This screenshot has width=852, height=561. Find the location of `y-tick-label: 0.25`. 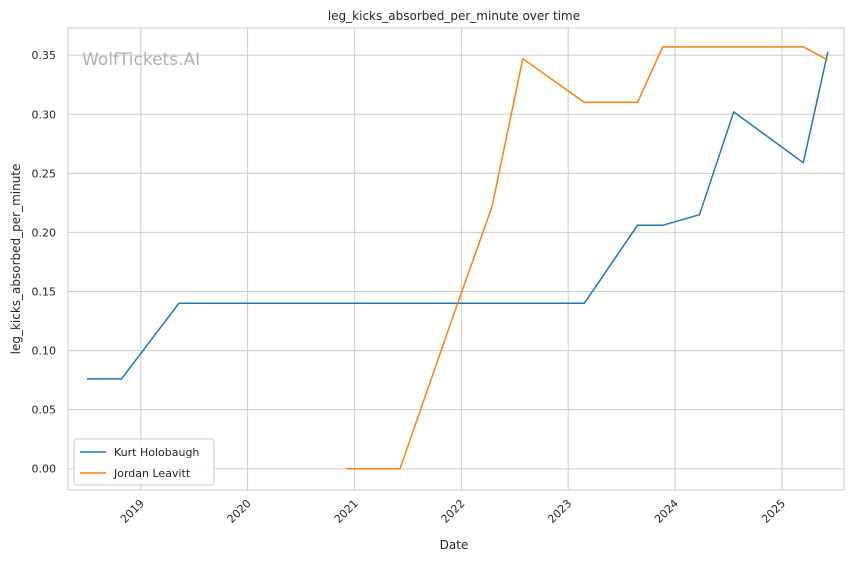

y-tick-label: 0.25 is located at coordinates (44, 173).